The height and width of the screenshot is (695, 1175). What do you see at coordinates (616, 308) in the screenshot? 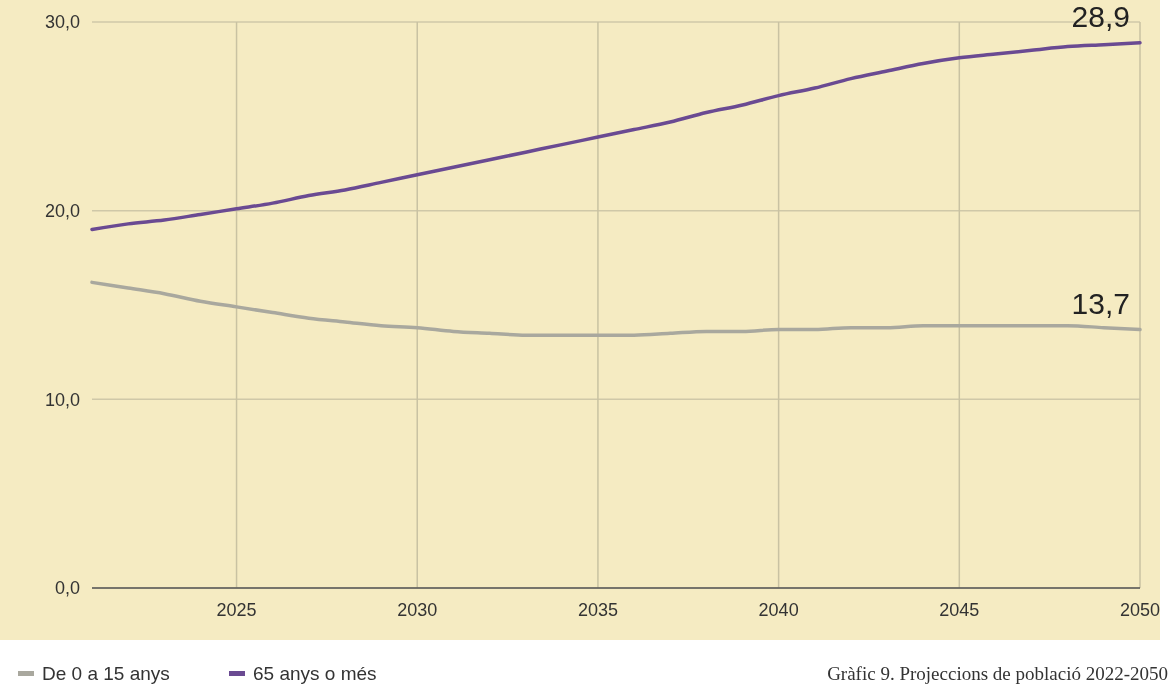
I see `line-series` at bounding box center [616, 308].